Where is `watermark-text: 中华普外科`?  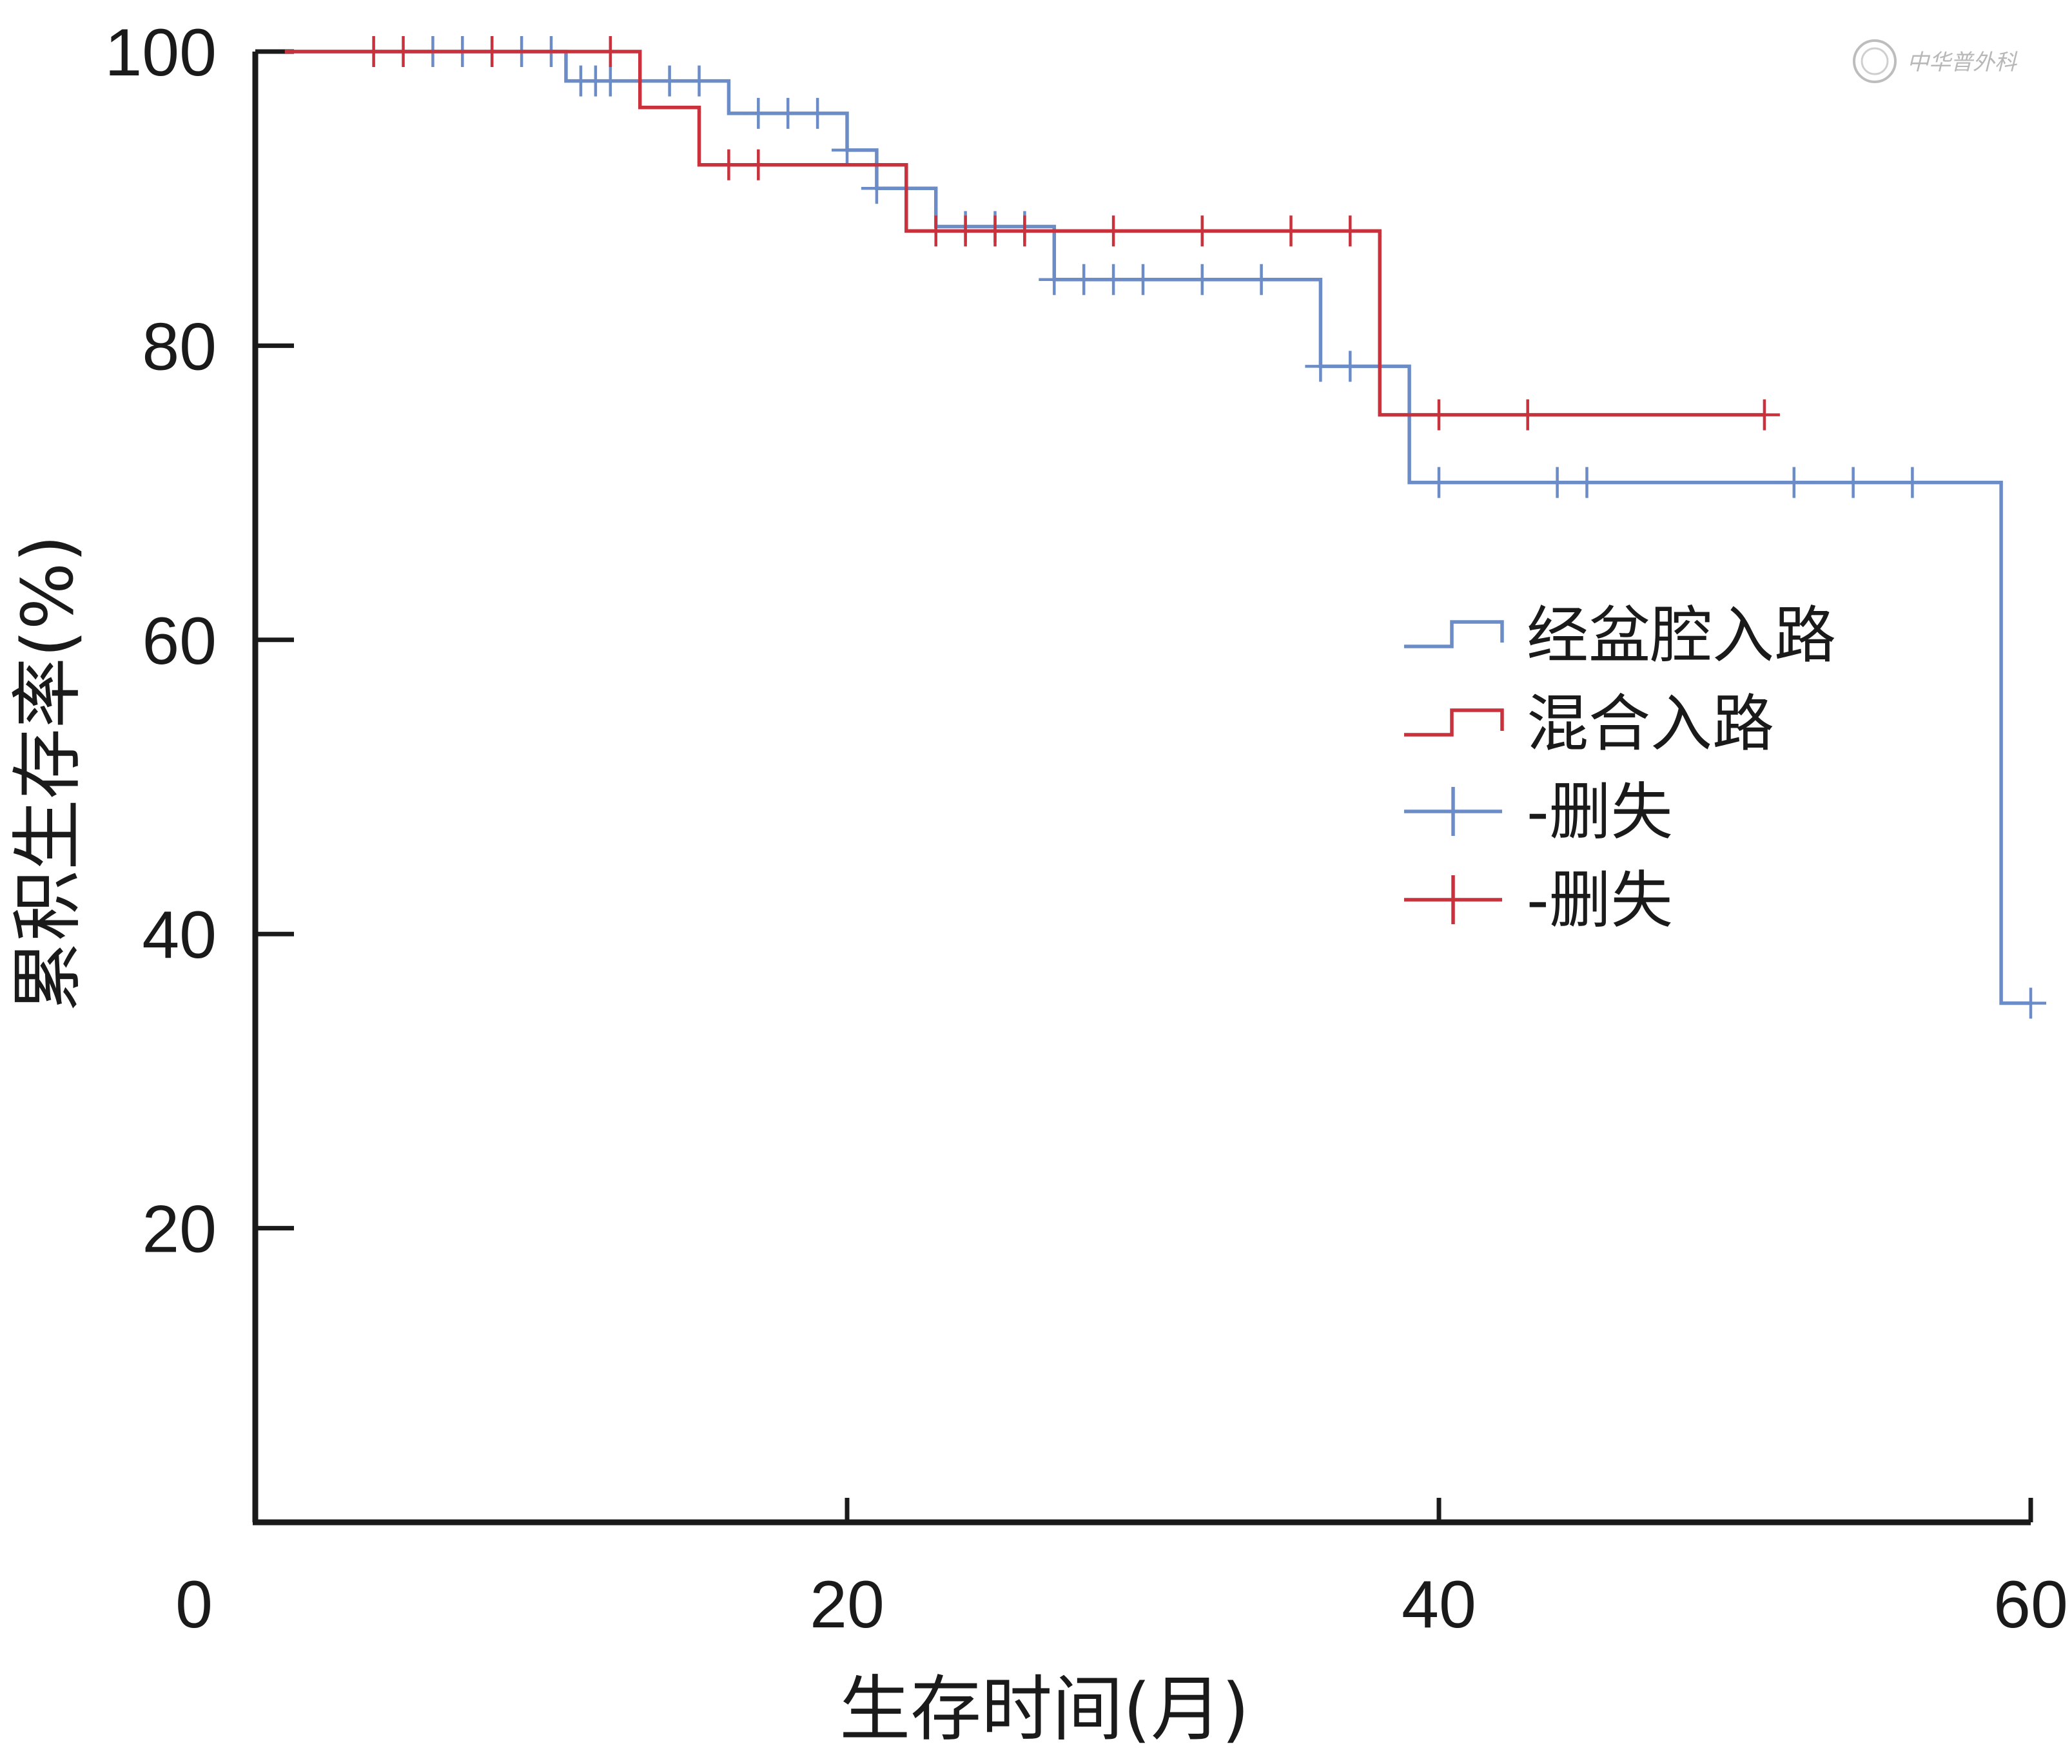 watermark-text: 中华普外科 is located at coordinates (1963, 62).